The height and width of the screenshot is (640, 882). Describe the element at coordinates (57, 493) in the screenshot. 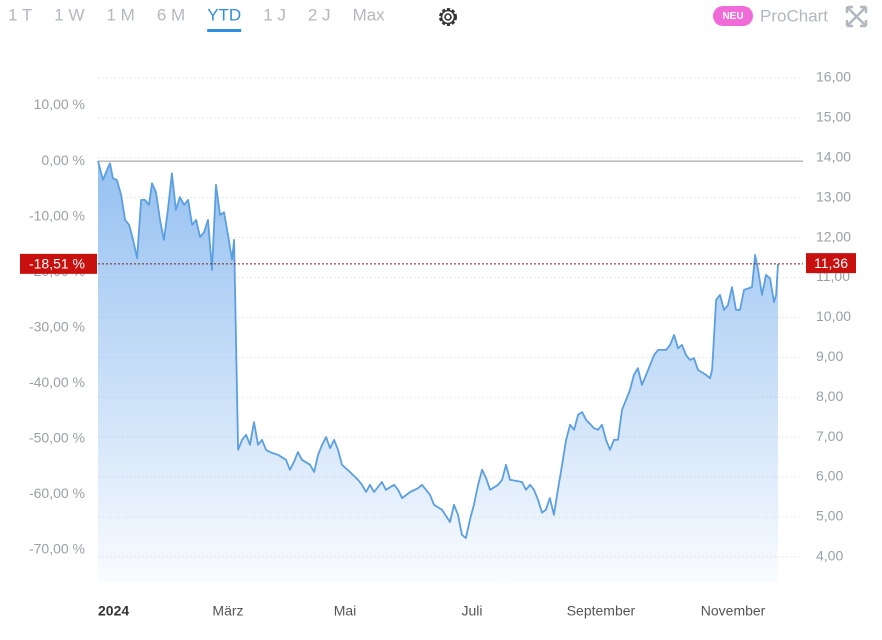

I see `y-tick-label: -60,00 %` at that location.